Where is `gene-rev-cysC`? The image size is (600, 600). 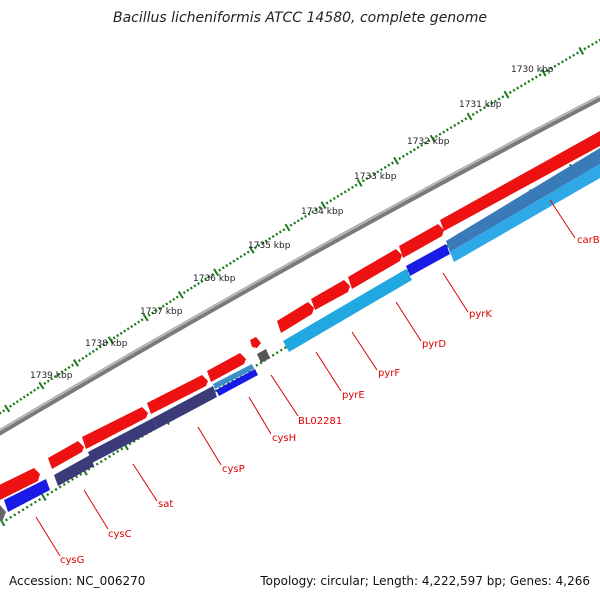 gene-rev-cysC is located at coordinates (27, 495).